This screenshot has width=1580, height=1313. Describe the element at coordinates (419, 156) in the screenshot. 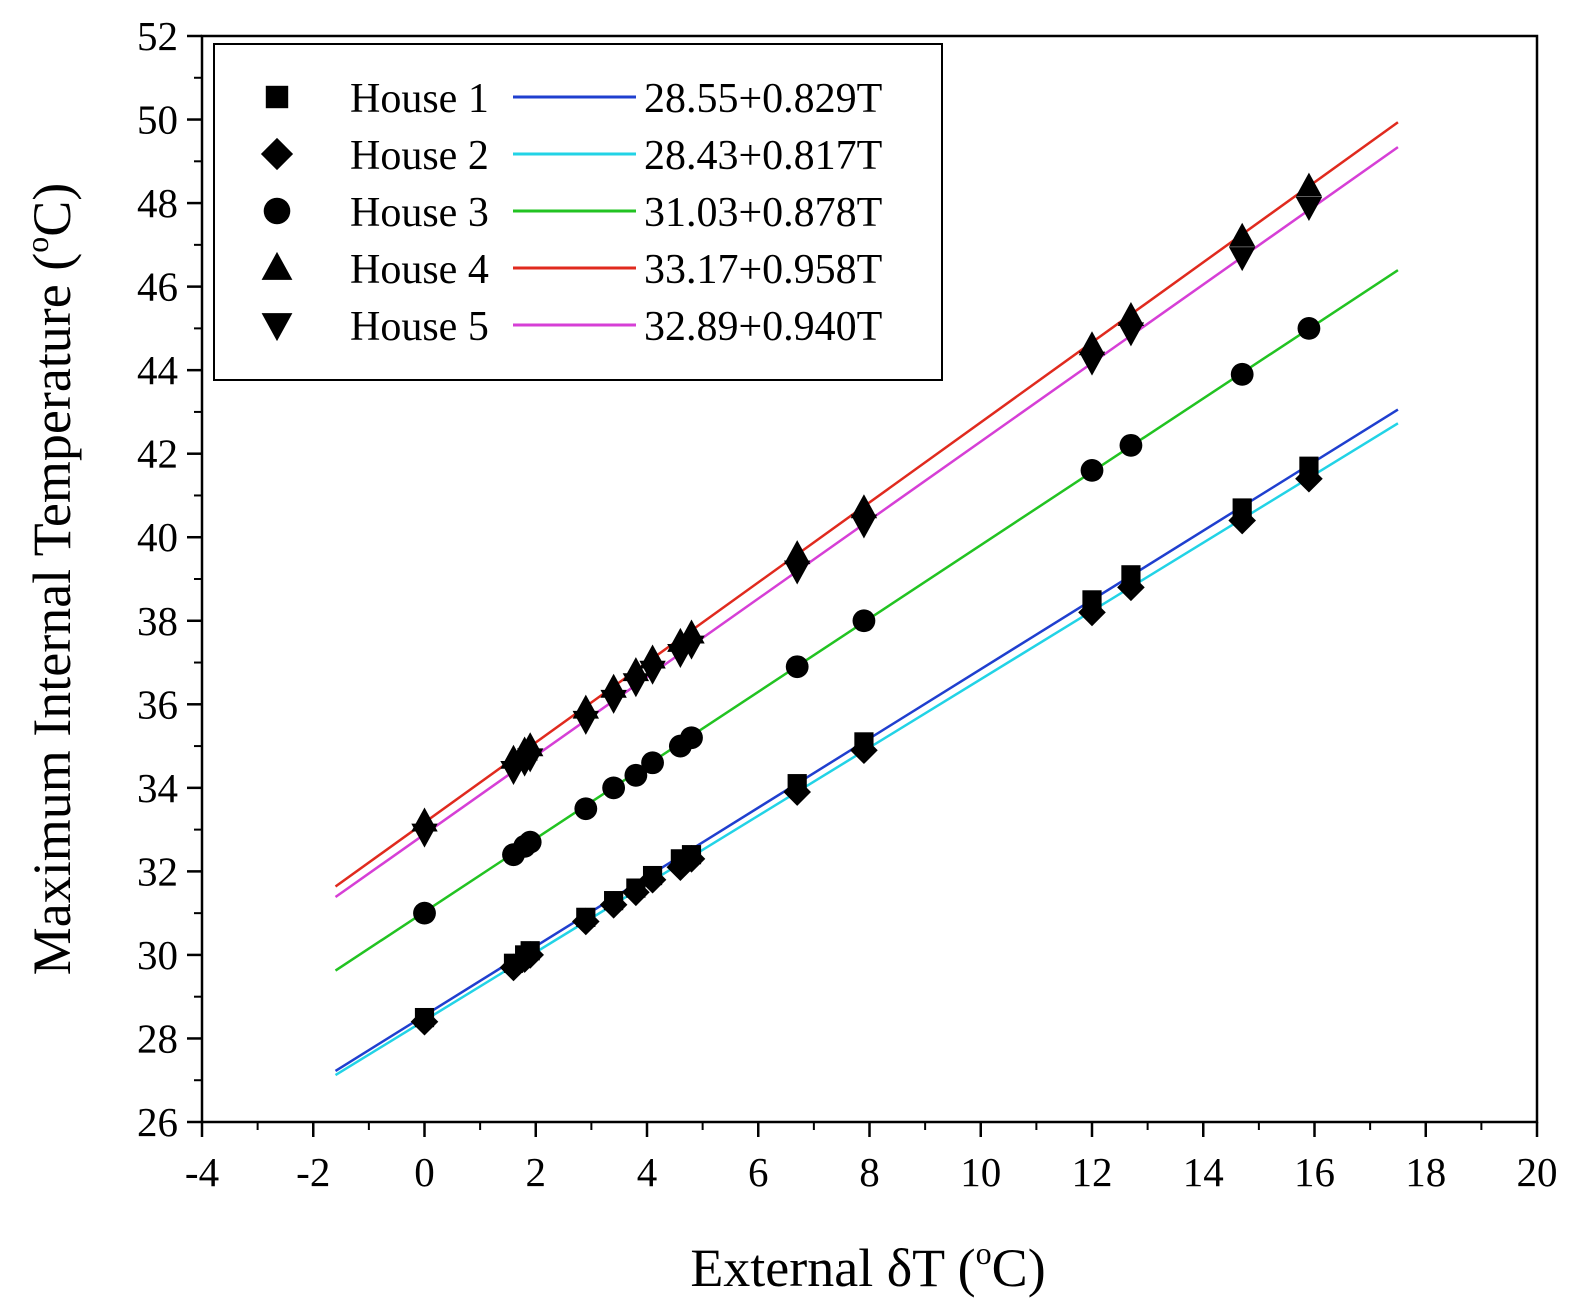

I see `legend-series-name: House 2` at that location.